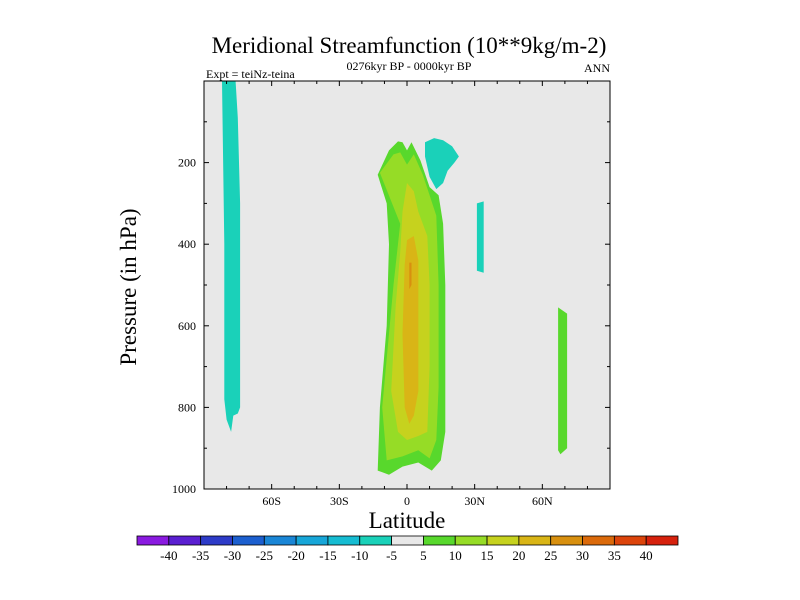 Image resolution: width=800 pixels, height=600 pixels. What do you see at coordinates (407, 520) in the screenshot?
I see `x-axis-label: Latitude` at bounding box center [407, 520].